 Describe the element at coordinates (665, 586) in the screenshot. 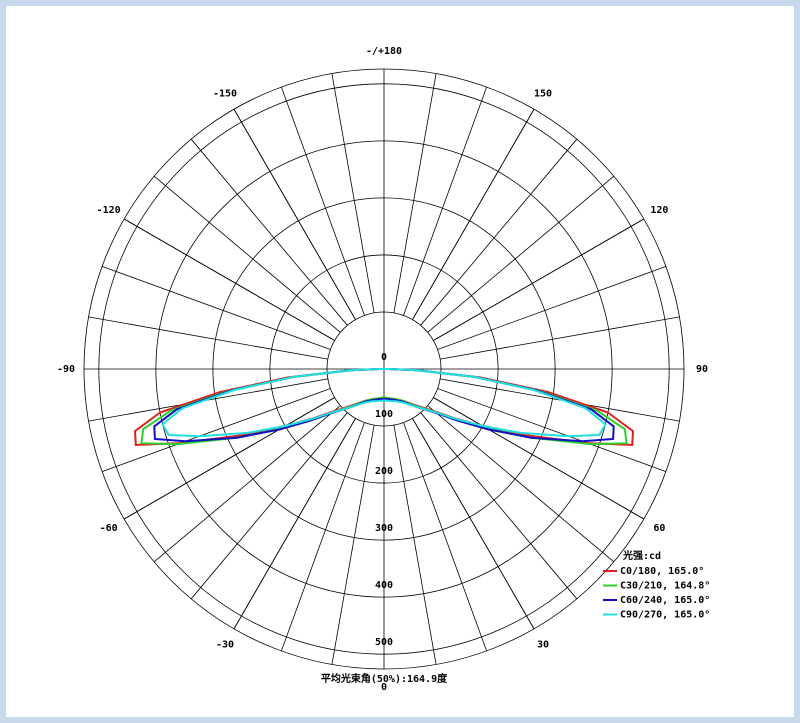

I see `legend-label: C30/210, 164.8°` at that location.